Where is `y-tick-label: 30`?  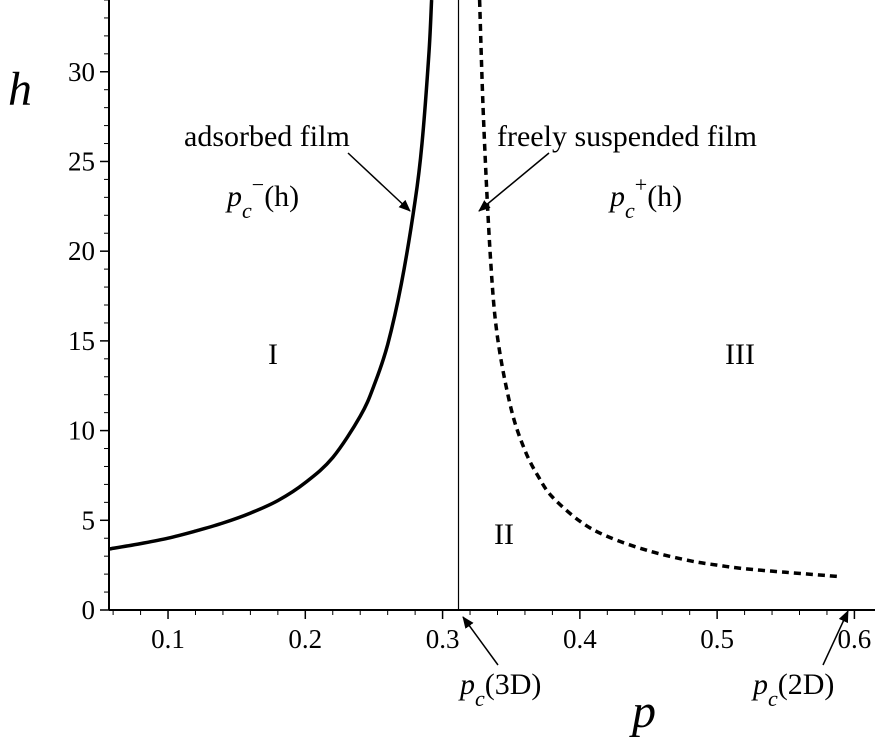
y-tick-label: 30 is located at coordinates (81, 72).